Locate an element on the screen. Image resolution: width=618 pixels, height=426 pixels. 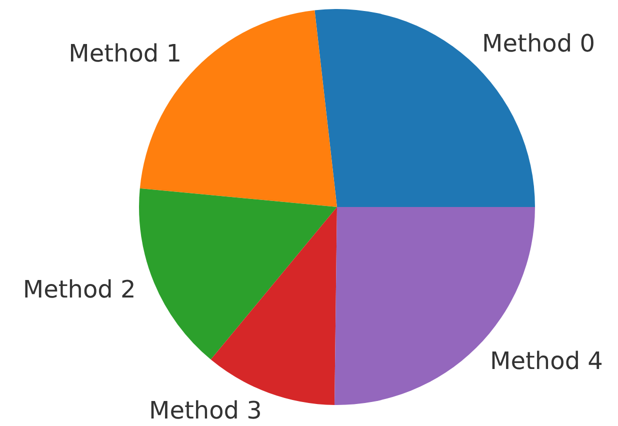
slice-label: Method 3 is located at coordinates (205, 410).